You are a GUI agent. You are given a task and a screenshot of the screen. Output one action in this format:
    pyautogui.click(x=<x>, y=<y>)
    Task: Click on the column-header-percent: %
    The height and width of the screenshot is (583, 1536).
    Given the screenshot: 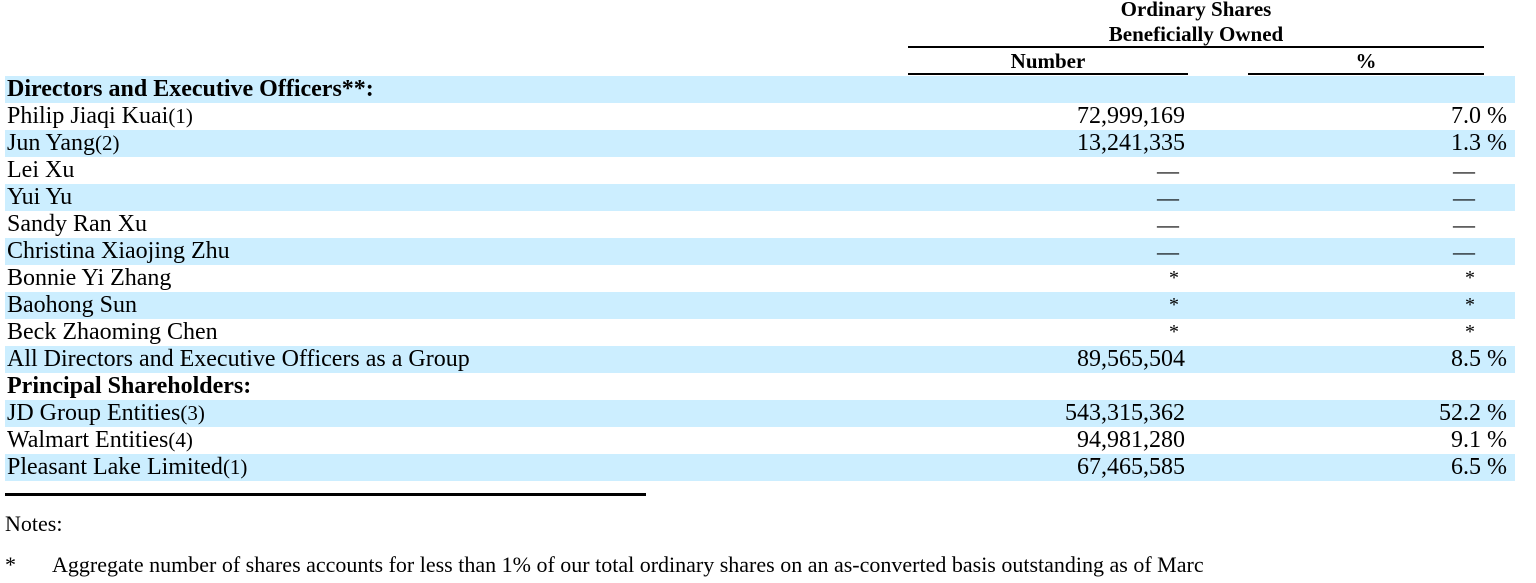 What is the action you would take?
    pyautogui.click(x=1366, y=61)
    